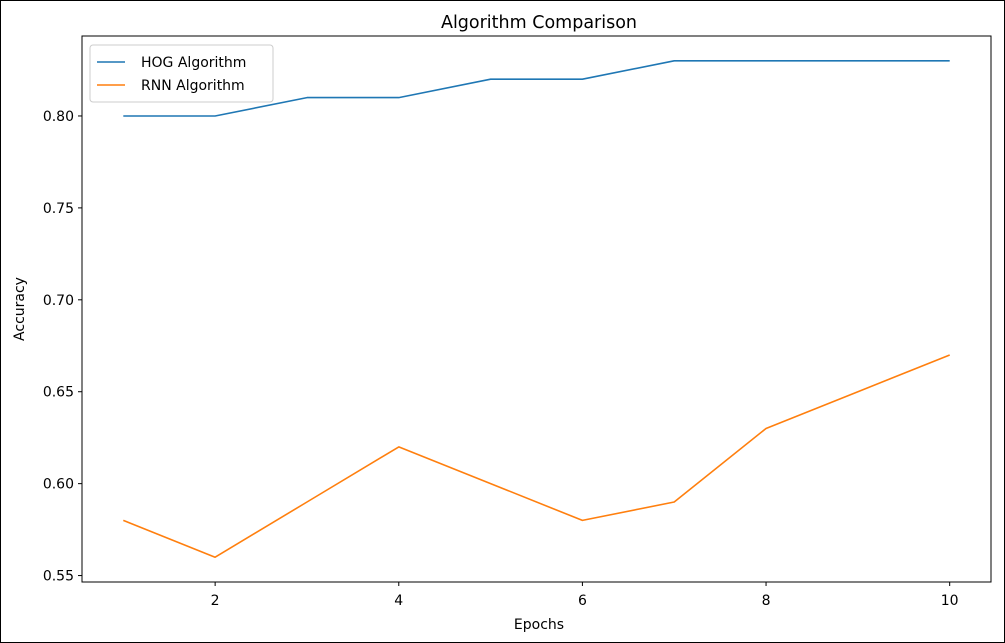  Describe the element at coordinates (58, 301) in the screenshot. I see `y-tick-label: 0.70` at that location.